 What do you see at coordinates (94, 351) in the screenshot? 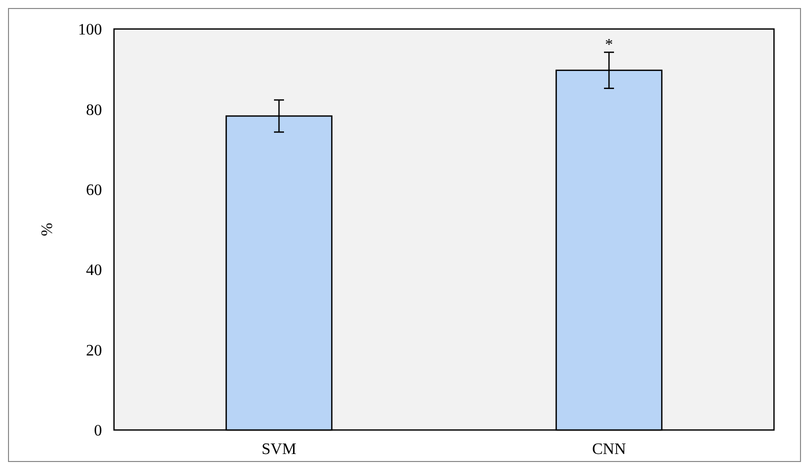
I see `y-tick-label: 20` at bounding box center [94, 351].